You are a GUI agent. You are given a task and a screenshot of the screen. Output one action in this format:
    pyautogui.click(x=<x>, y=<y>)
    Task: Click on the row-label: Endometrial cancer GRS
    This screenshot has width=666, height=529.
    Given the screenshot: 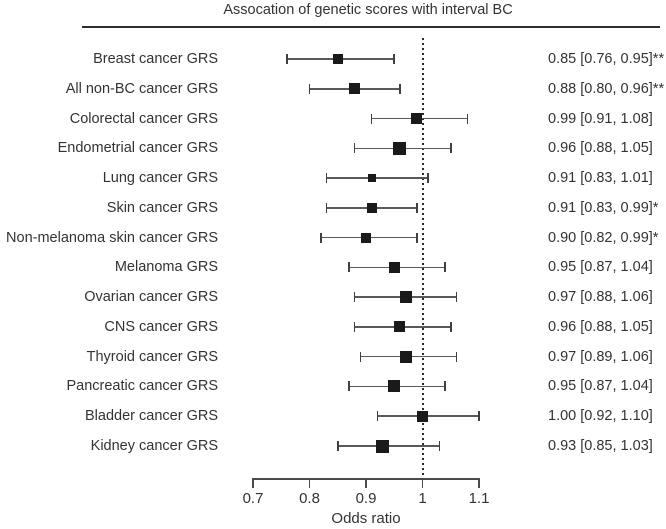 What is the action you would take?
    pyautogui.click(x=137, y=148)
    